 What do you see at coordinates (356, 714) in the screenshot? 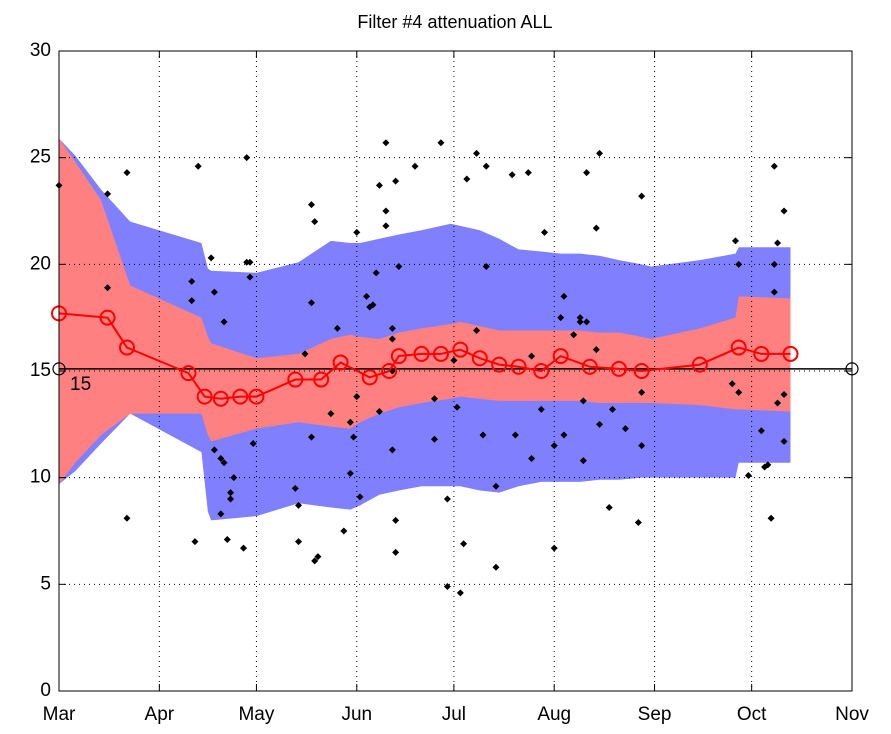
I see `x-tick-label: Jun` at bounding box center [356, 714].